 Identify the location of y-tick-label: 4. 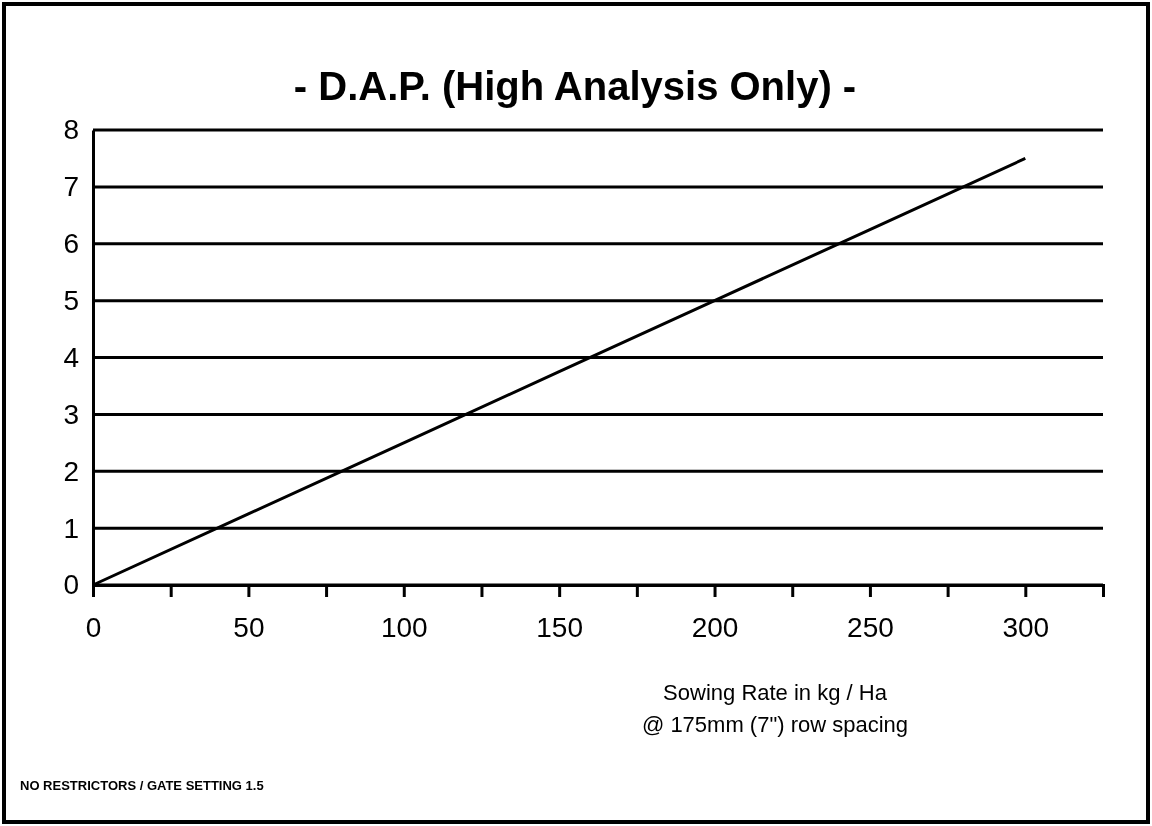
(71, 357).